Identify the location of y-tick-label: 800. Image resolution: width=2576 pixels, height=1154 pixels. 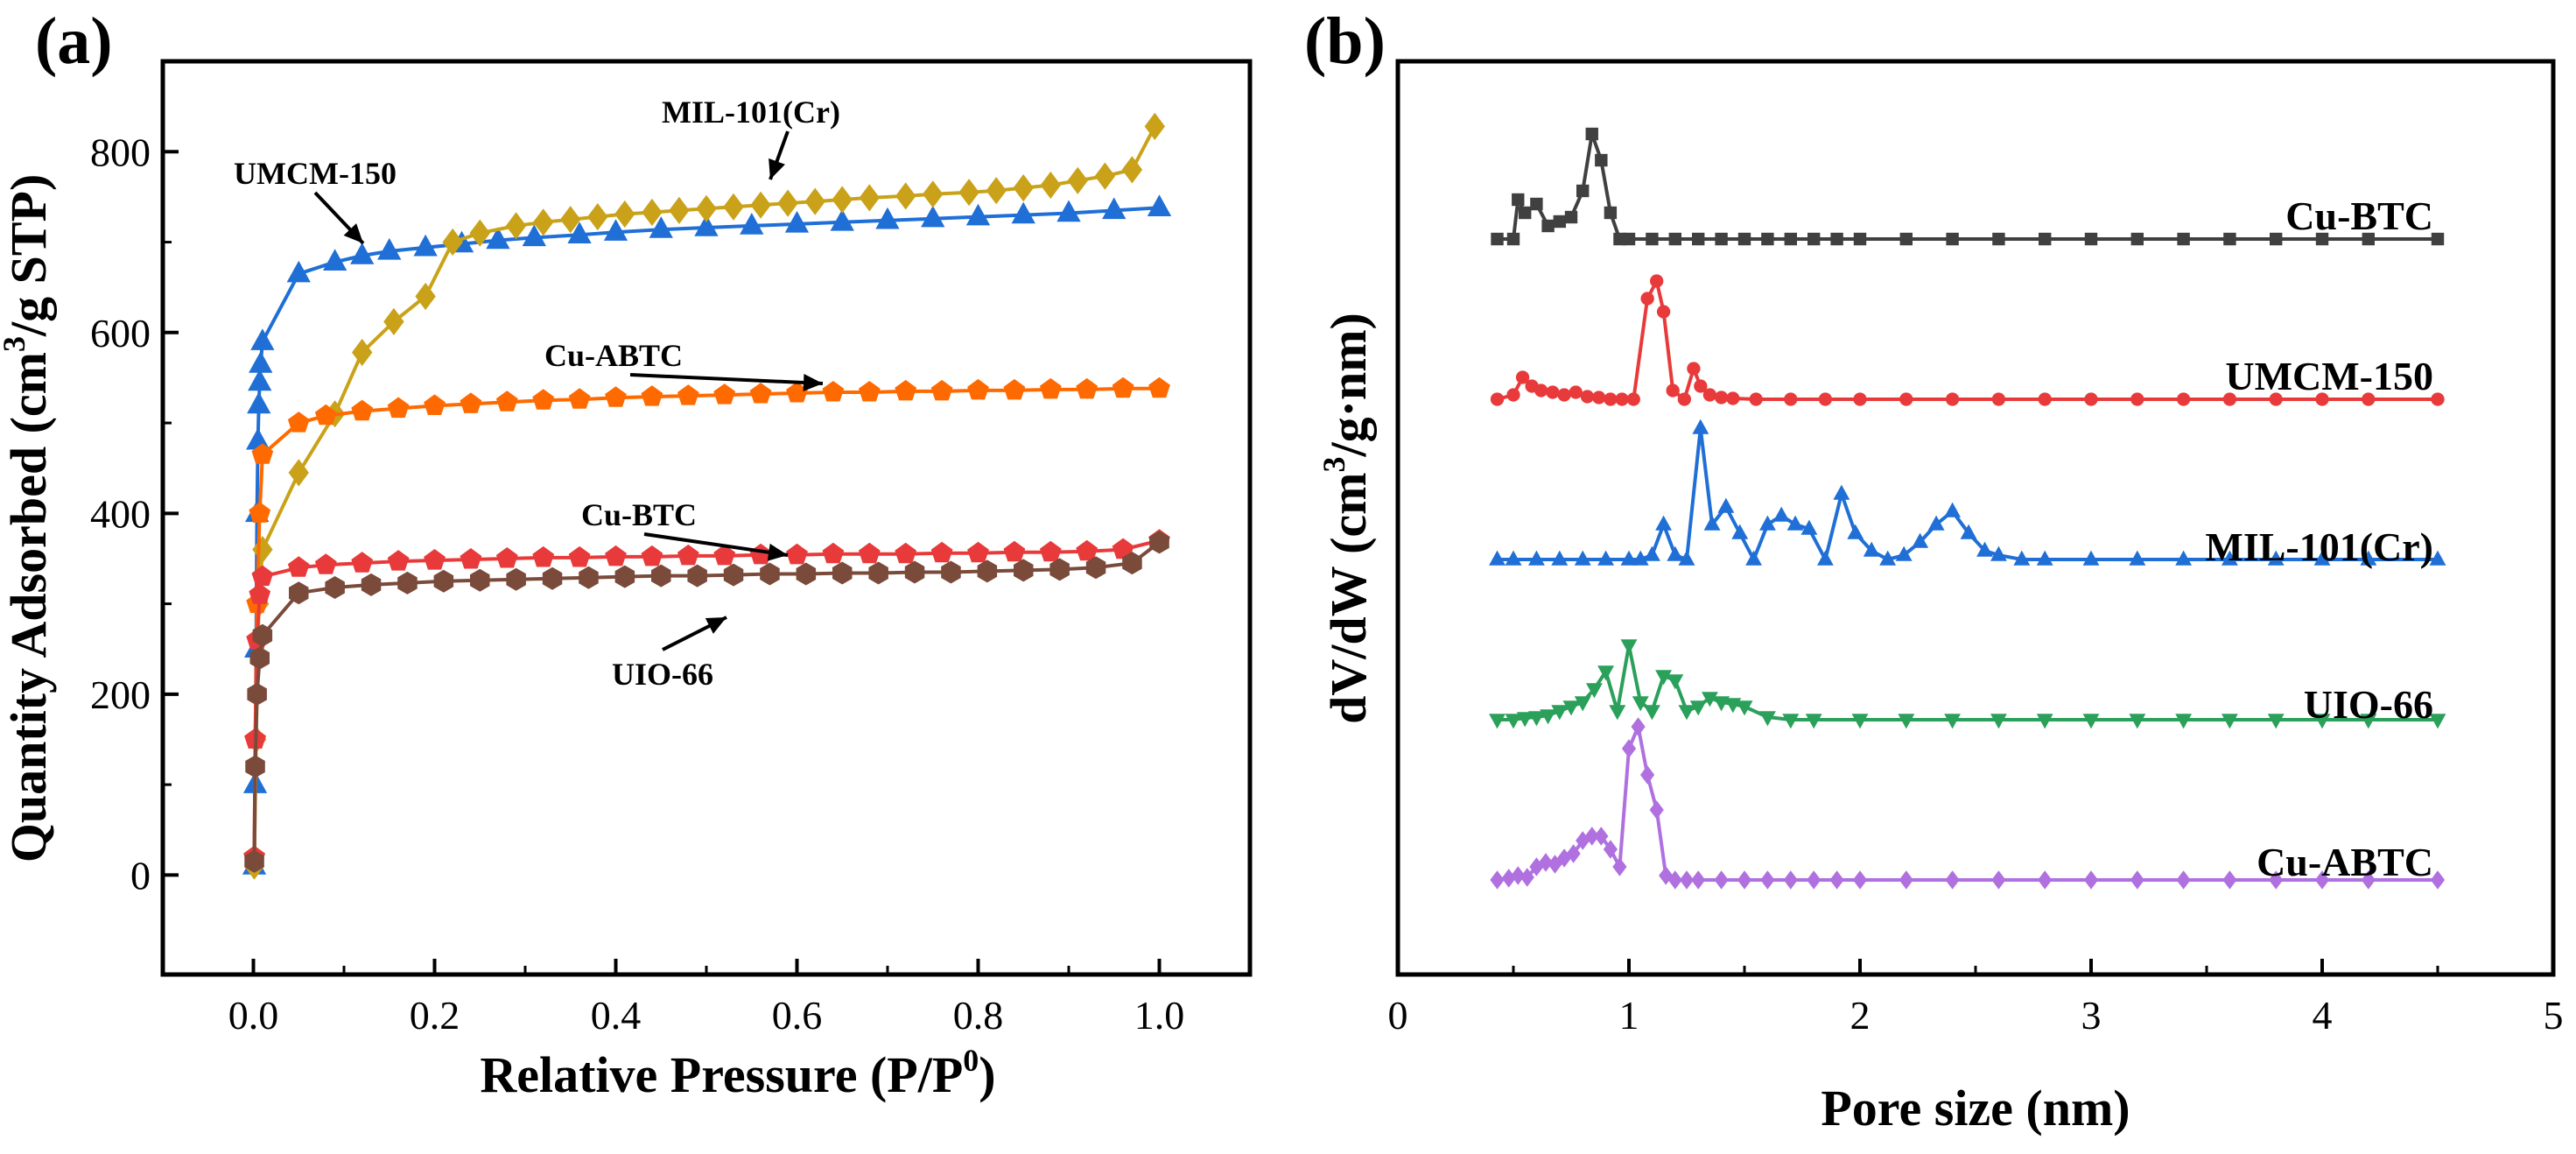
(120, 152).